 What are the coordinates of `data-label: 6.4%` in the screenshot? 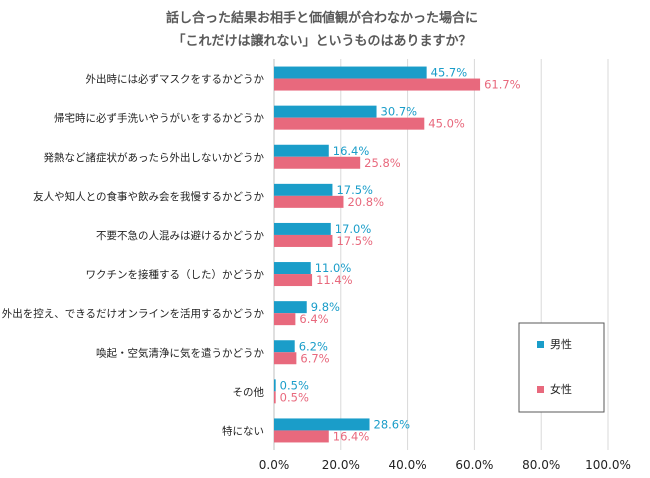 It's located at (313, 319).